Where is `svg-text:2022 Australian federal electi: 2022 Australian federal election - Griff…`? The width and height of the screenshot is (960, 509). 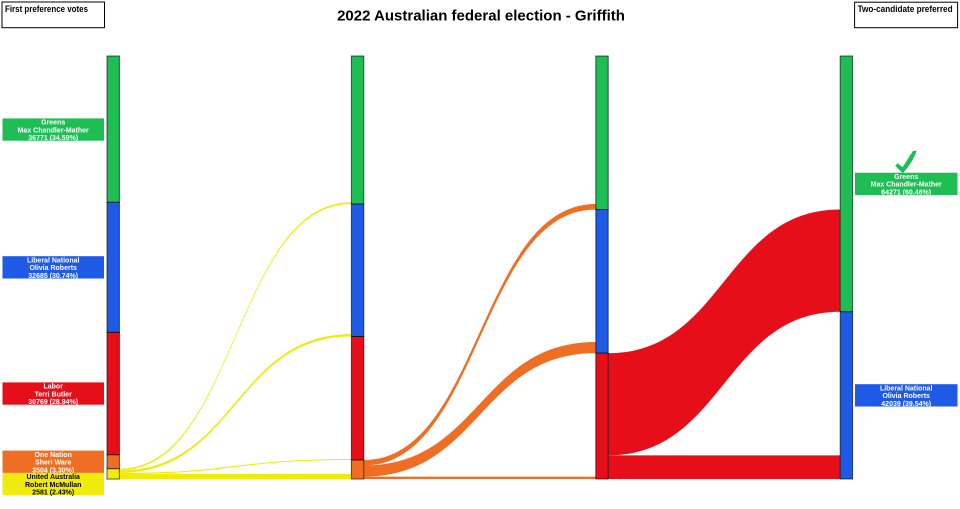 svg-text:2022 Australian federal electi: 2022 Australian federal election - Griff… is located at coordinates (481, 16).